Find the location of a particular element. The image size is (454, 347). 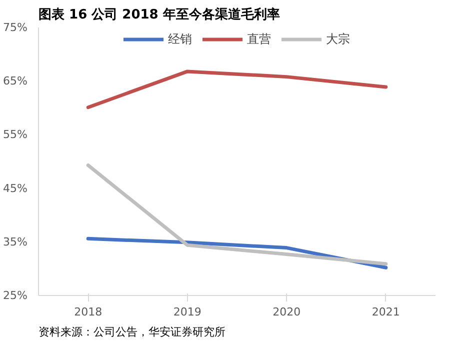

y-tick-label: 65% is located at coordinates (15, 81).